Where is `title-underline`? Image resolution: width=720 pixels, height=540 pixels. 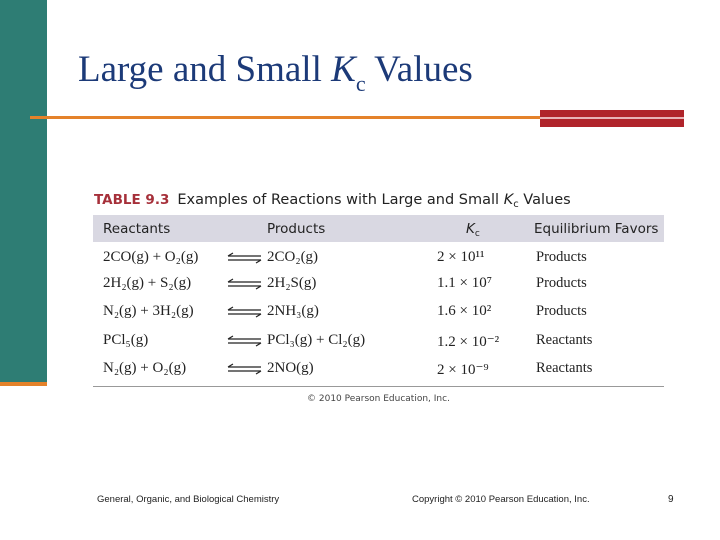
title-underline is located at coordinates (285, 117).